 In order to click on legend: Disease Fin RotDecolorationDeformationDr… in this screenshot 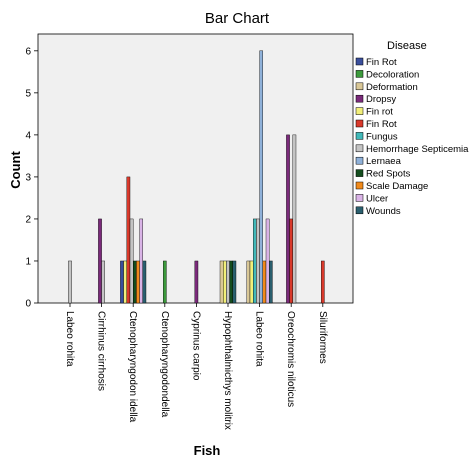, I will do `click(412, 128)`.